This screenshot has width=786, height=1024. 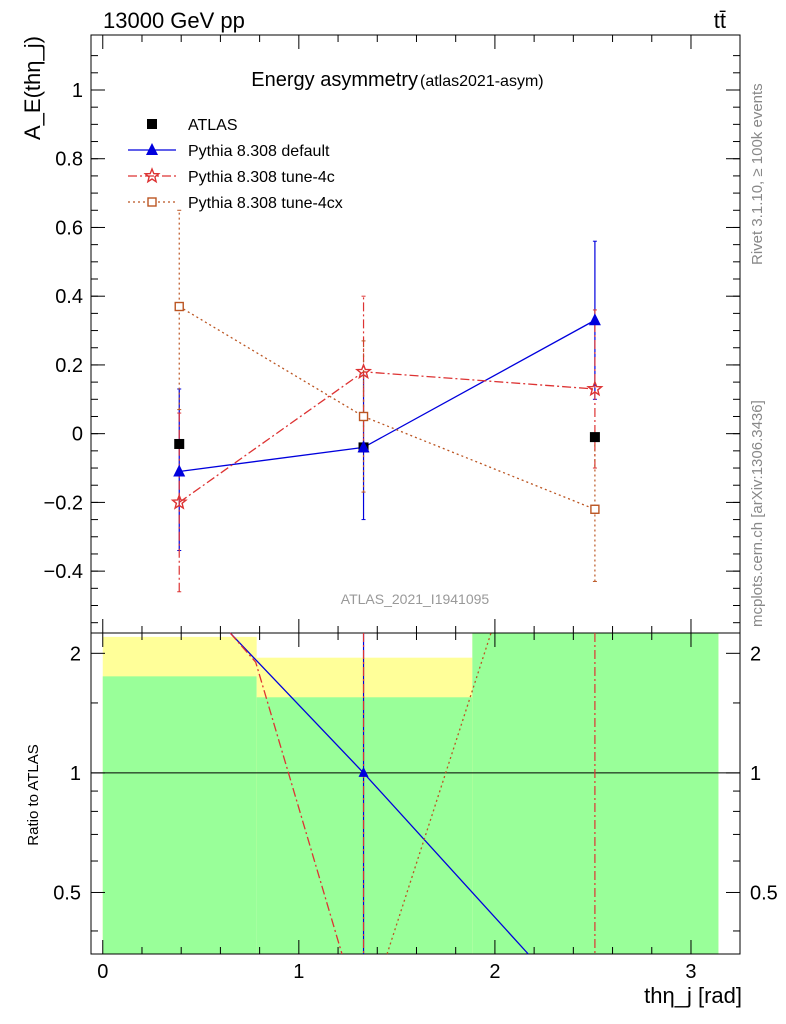 I want to click on series-lines, so click(x=387, y=407).